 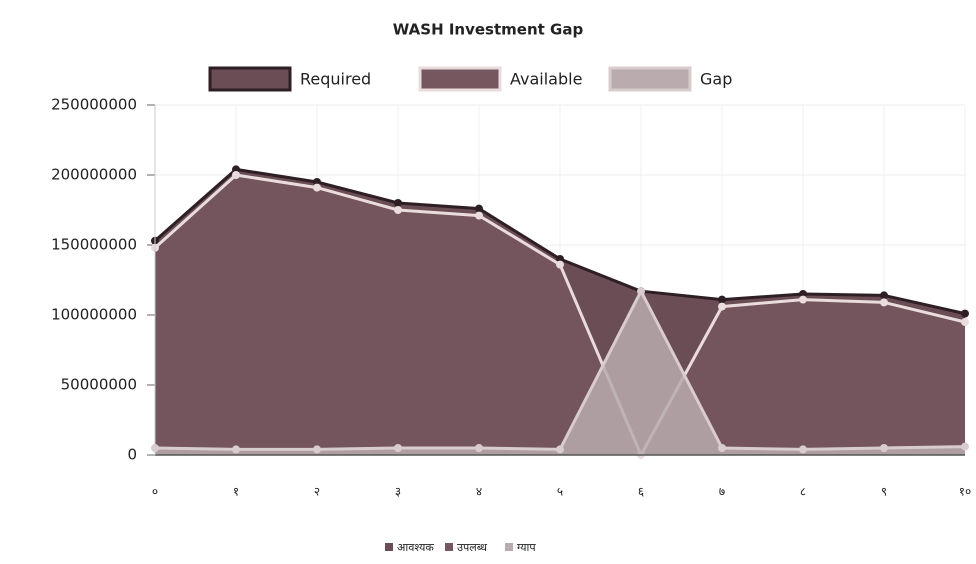 I want to click on y-tick-label: 0, so click(x=132, y=455).